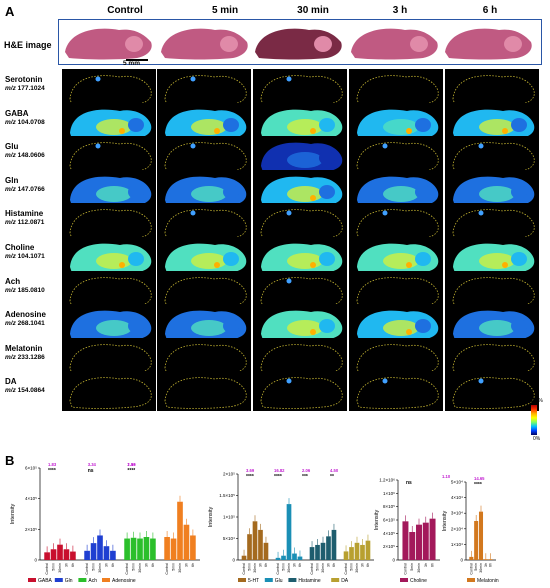  I want to click on analyte-name: Gln, so click(12, 180).